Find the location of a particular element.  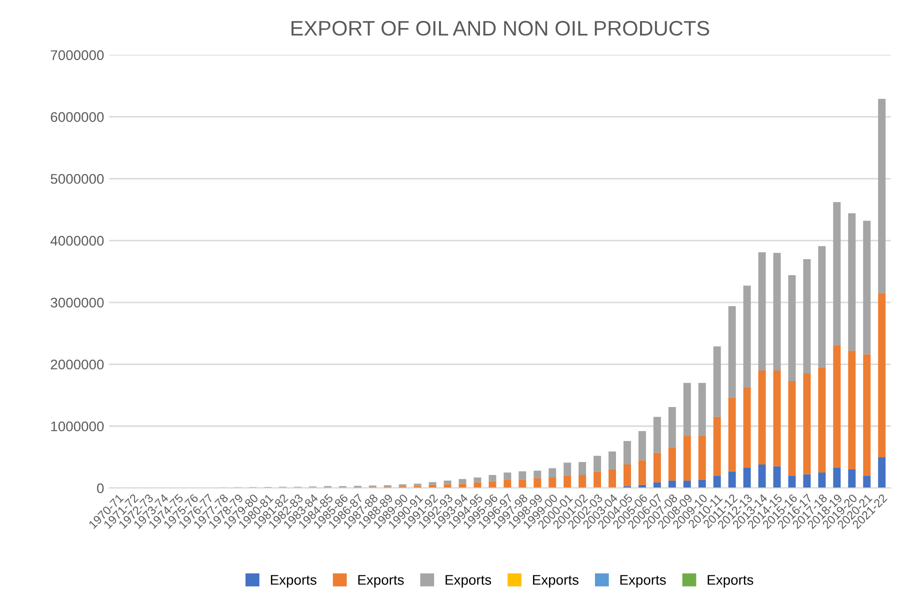

chart-title: EXPORT OF OIL AND NON OIL PRODUCTS is located at coordinates (501, 28).